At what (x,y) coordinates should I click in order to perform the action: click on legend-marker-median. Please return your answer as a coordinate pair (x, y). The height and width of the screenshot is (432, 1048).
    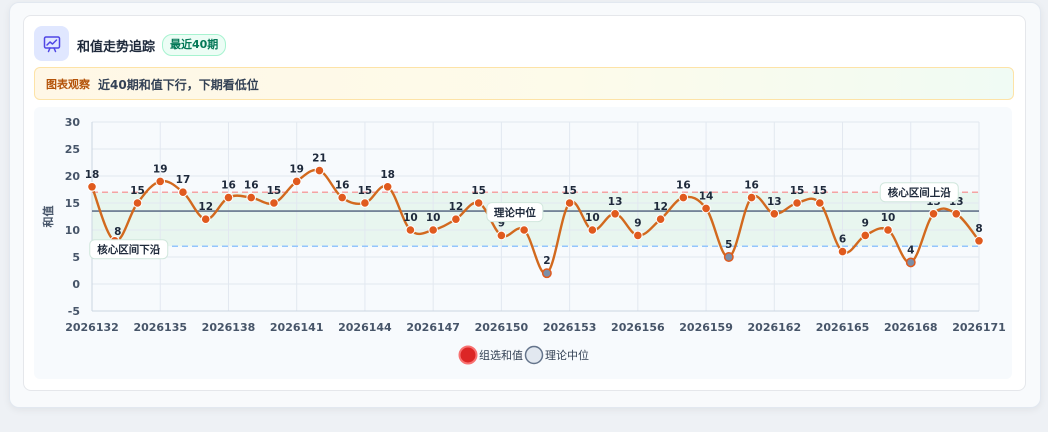
    Looking at the image, I should click on (534, 355).